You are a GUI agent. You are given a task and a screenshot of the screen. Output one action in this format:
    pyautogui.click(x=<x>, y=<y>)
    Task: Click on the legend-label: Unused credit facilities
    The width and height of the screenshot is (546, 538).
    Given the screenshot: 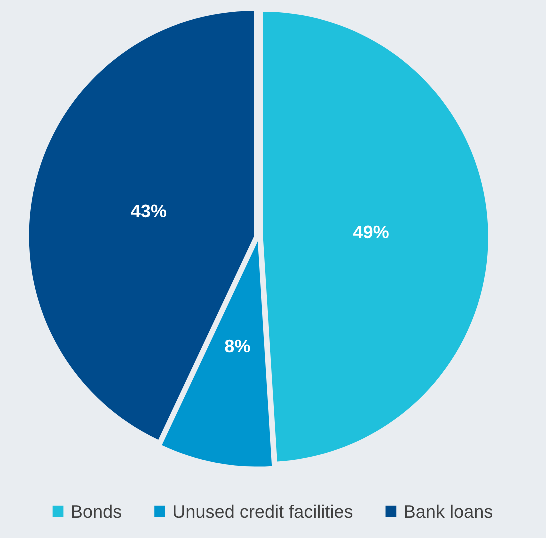 What is the action you would take?
    pyautogui.click(x=263, y=511)
    